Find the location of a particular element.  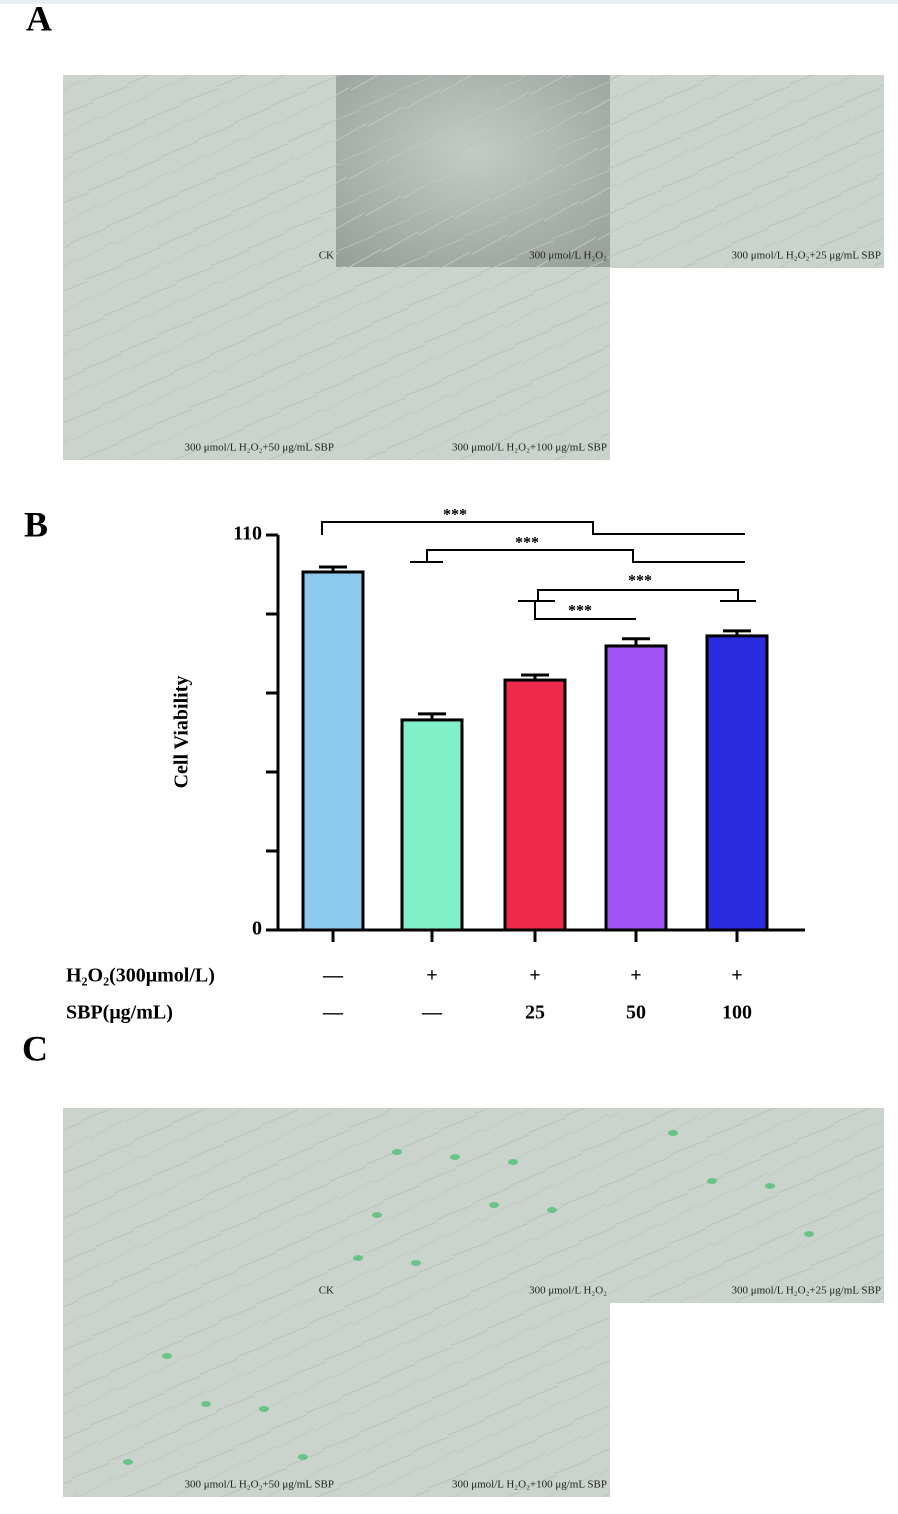

row-label: H₂O₂(300μmol/L) is located at coordinates (140, 976).